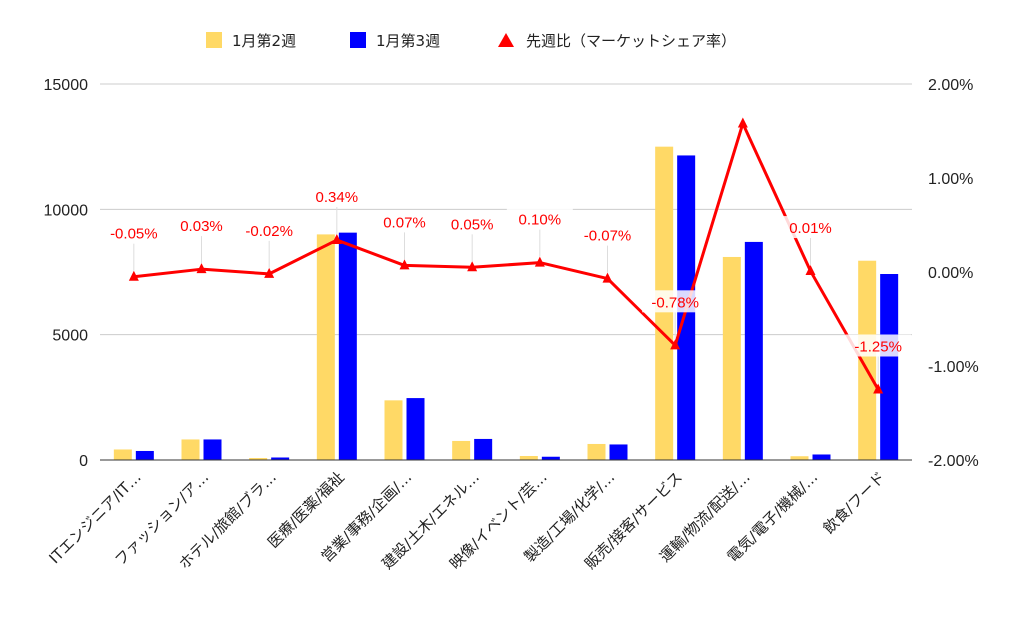 The image size is (1024, 633). I want to click on legend-label-series-2: 1月第3週, so click(408, 41).